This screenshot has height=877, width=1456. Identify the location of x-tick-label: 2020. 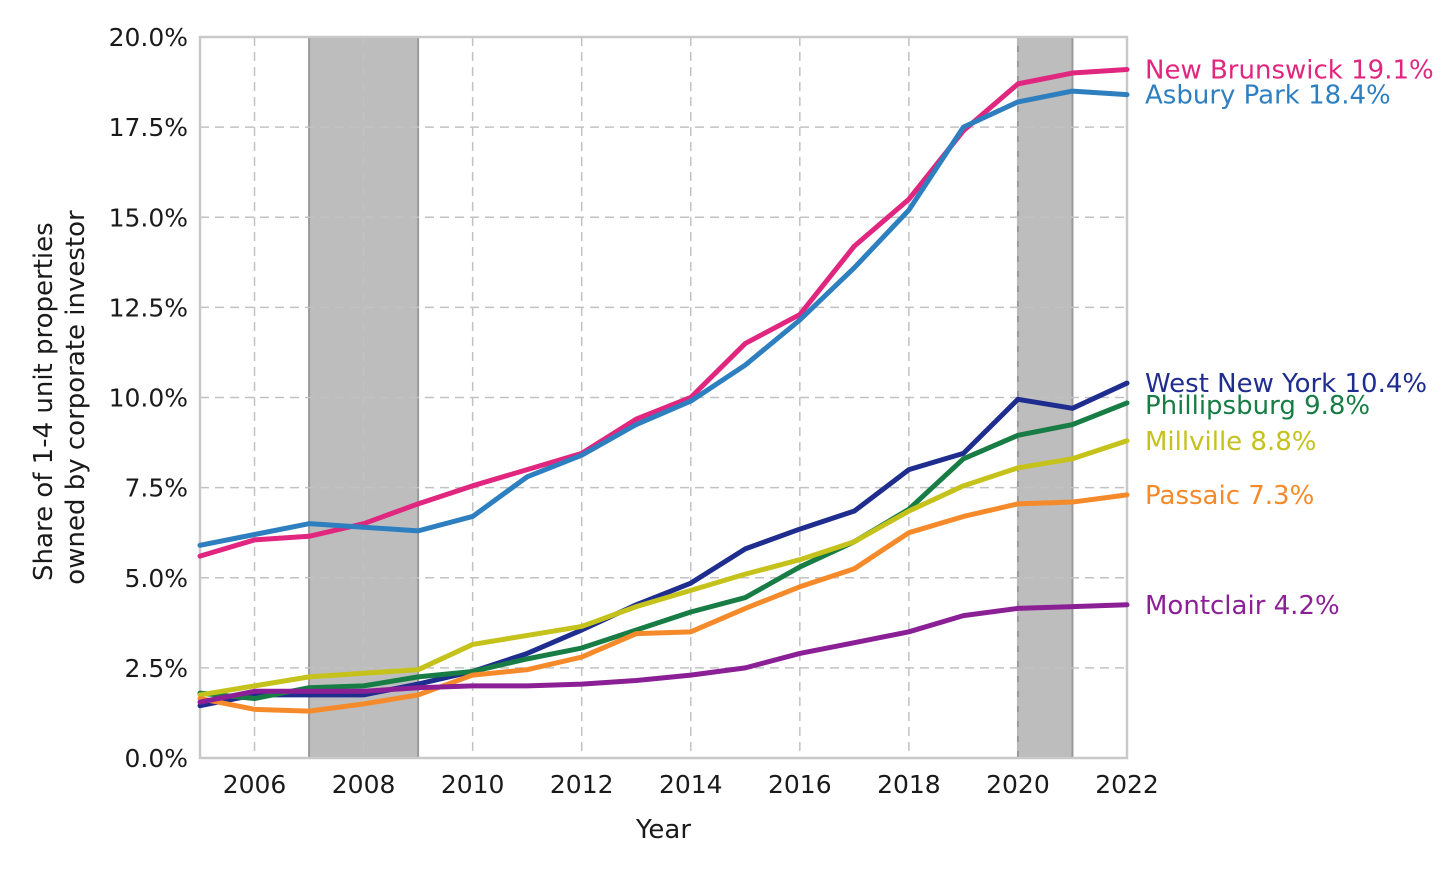
(1018, 784).